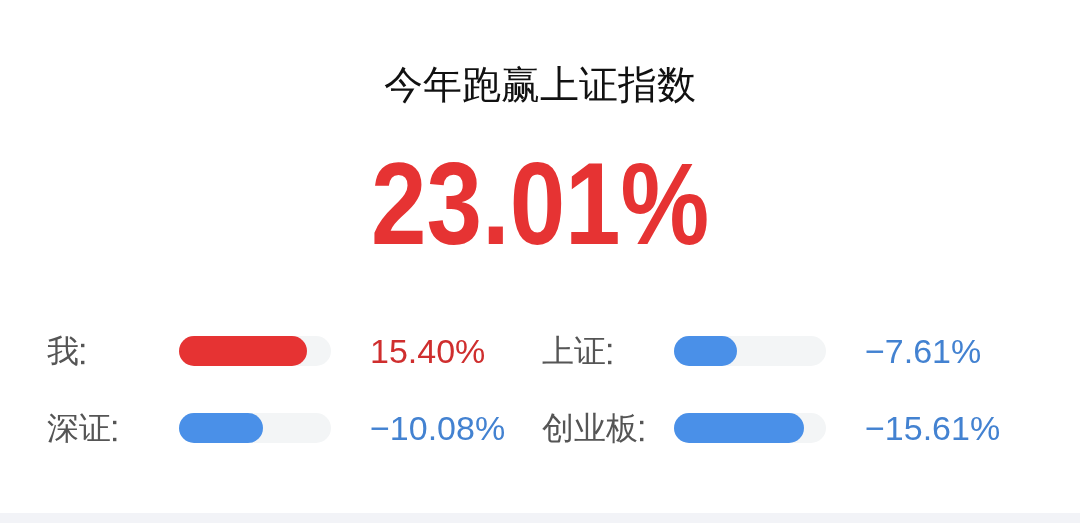 The image size is (1080, 523). What do you see at coordinates (63, 351) in the screenshot?
I see `category-label: 我` at bounding box center [63, 351].